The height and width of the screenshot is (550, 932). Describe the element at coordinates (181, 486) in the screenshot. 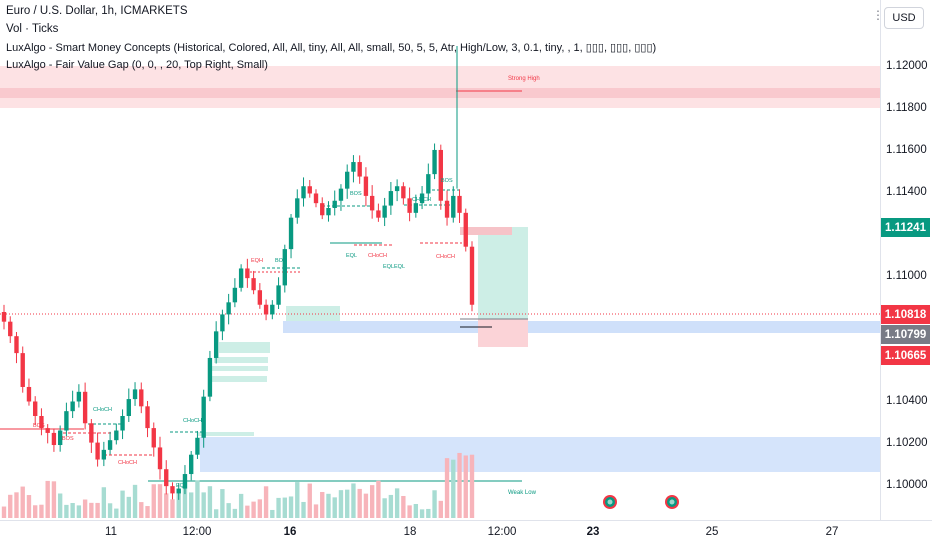

I see `smc-label-eql-1: EQL` at that location.